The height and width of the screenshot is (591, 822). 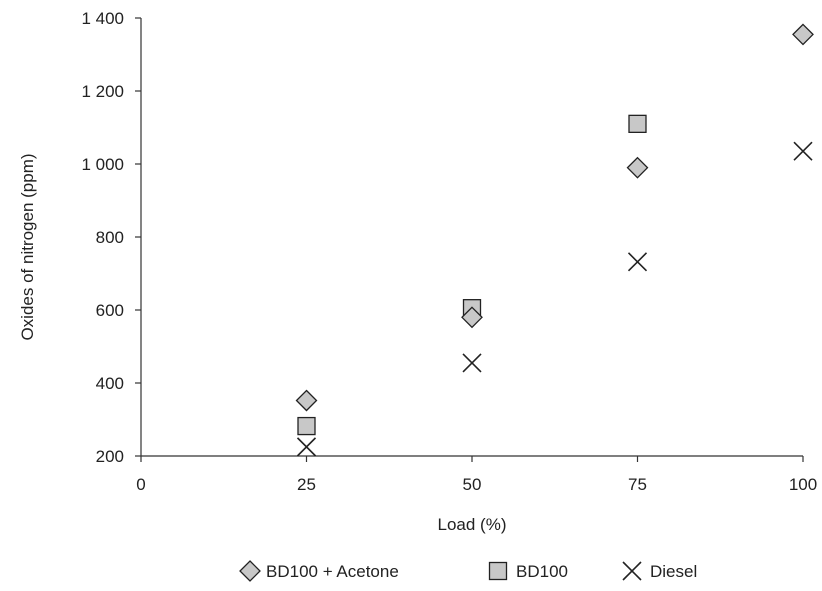 I want to click on y-axis-ticks: 200 400 600 800 1 000 1 200 1 400, so click(x=111, y=237).